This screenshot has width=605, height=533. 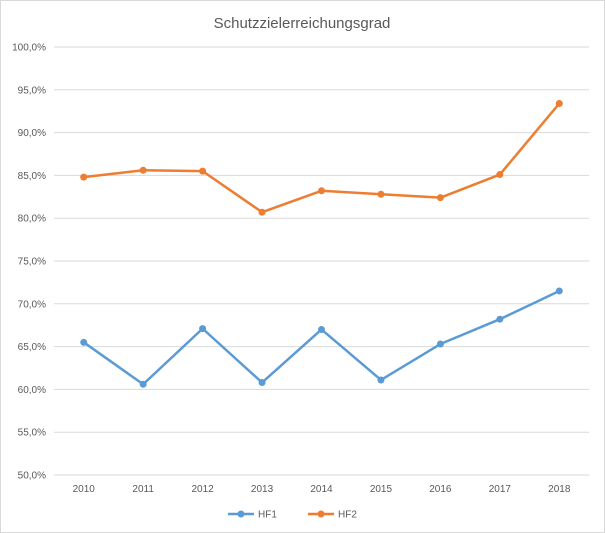 I want to click on y-tick-label: 85,0%, so click(x=32, y=176).